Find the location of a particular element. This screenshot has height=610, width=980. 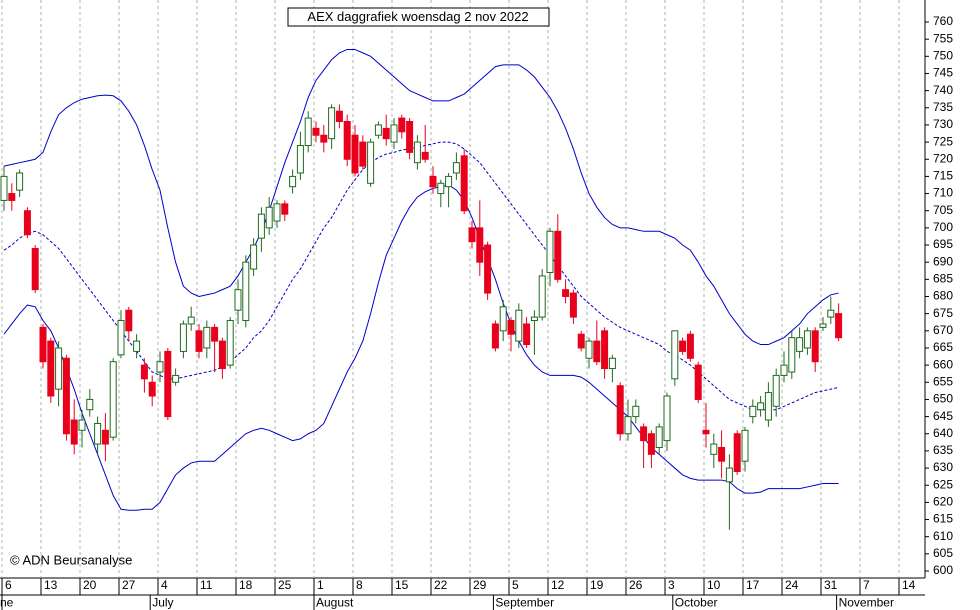

y-tick-label: 710 is located at coordinates (943, 193).